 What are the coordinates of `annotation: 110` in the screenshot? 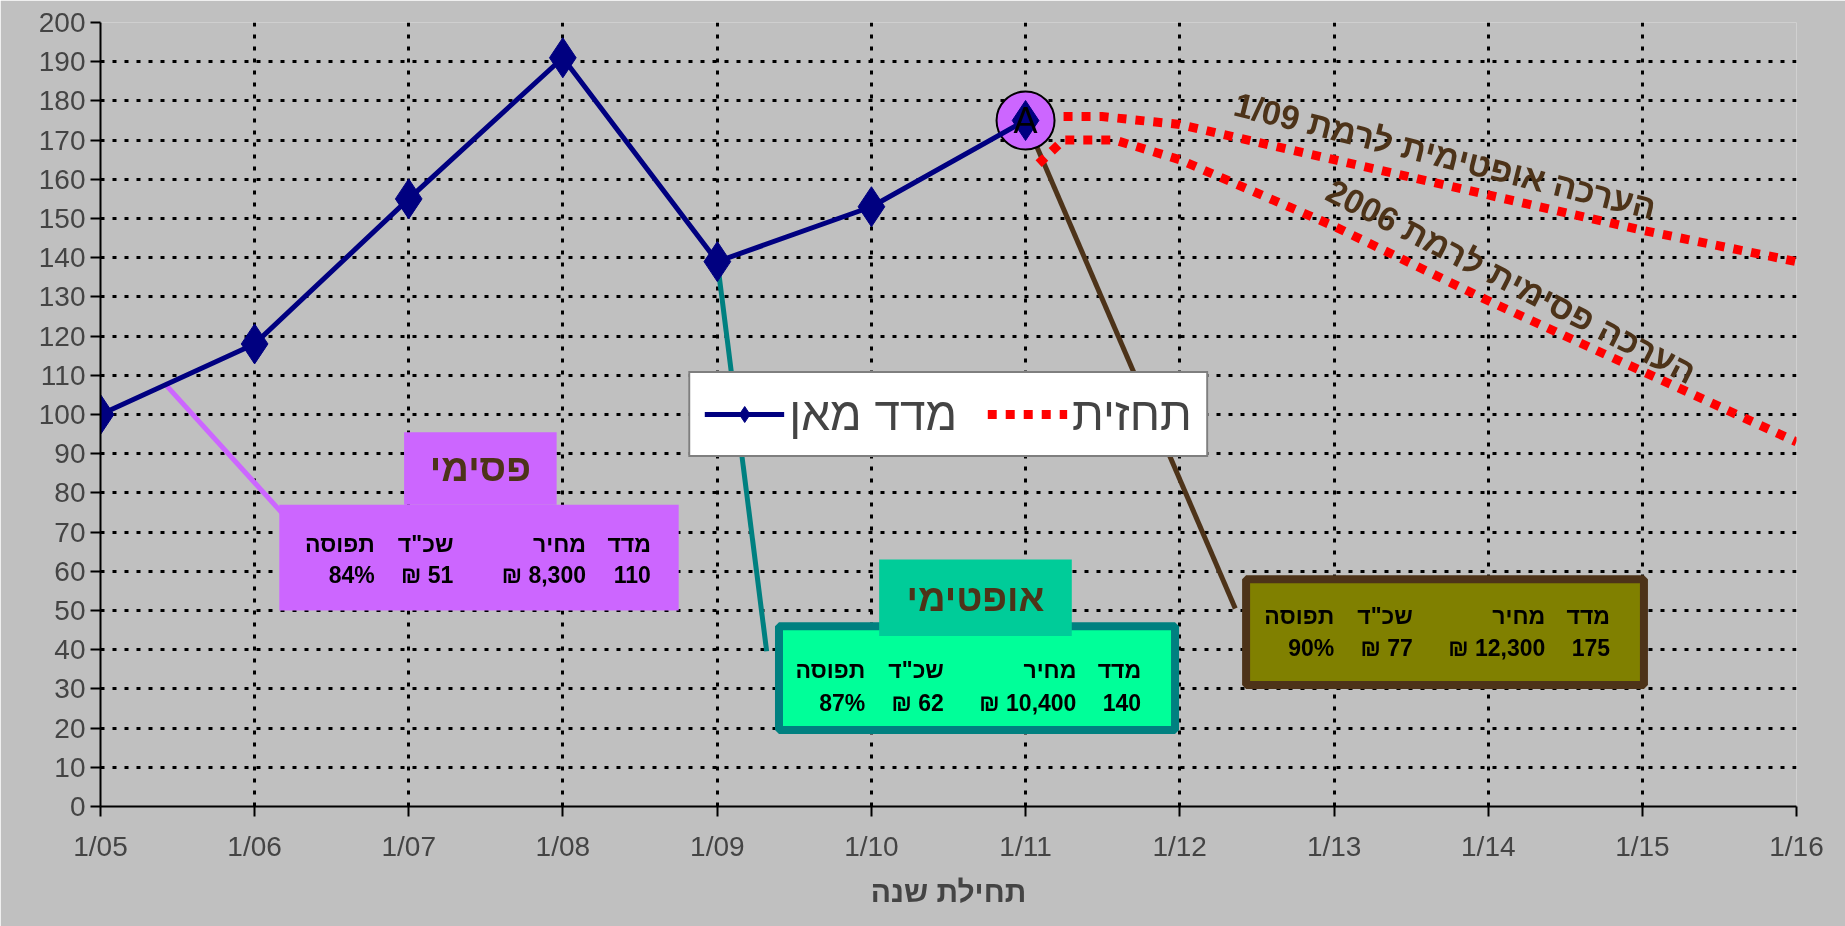 It's located at (632, 575).